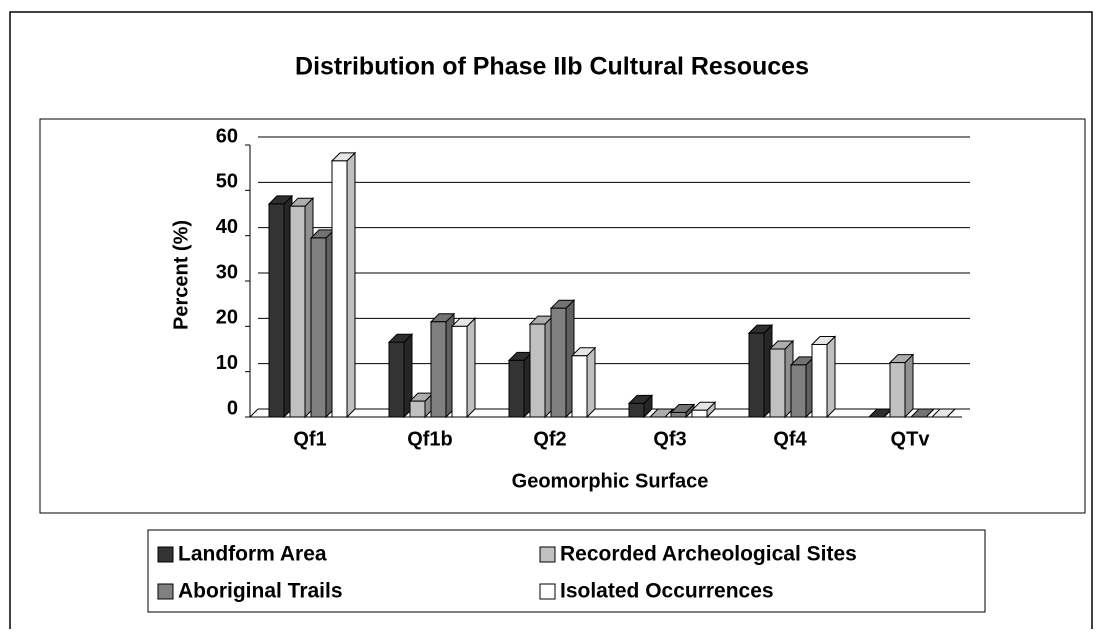  What do you see at coordinates (227, 318) in the screenshot?
I see `y-tick-label: 20` at bounding box center [227, 318].